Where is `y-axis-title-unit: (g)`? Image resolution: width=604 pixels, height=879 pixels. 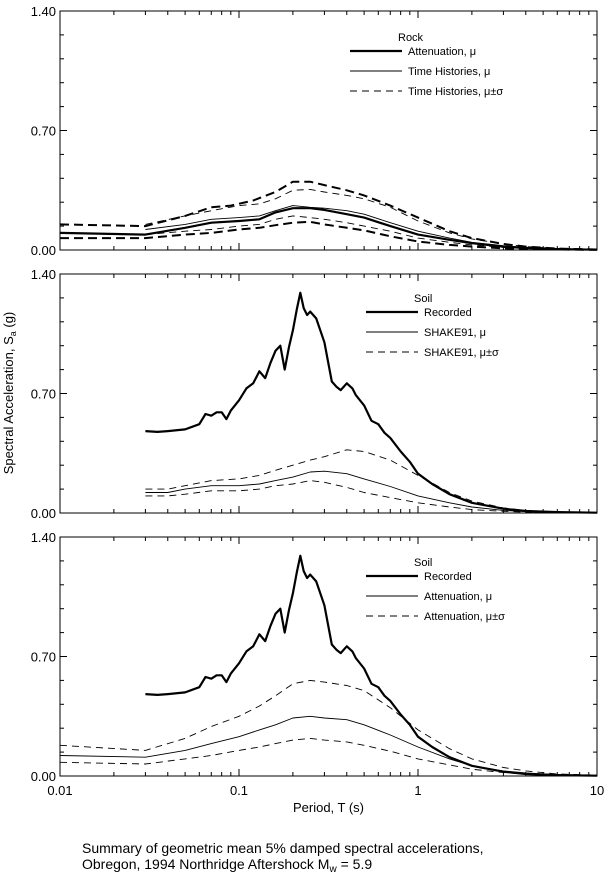 y-axis-title-unit: (g) is located at coordinates (8, 322).